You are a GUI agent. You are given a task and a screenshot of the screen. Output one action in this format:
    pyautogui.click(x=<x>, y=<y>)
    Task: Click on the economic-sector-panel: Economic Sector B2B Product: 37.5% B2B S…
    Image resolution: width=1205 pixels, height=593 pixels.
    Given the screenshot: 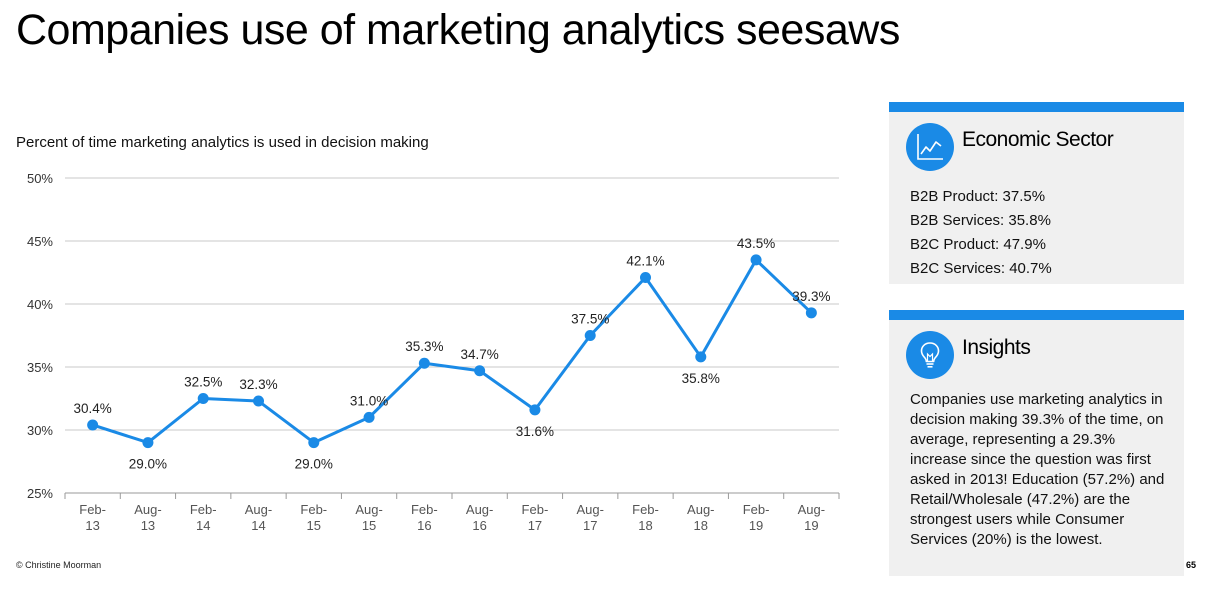 What is the action you would take?
    pyautogui.click(x=1036, y=193)
    